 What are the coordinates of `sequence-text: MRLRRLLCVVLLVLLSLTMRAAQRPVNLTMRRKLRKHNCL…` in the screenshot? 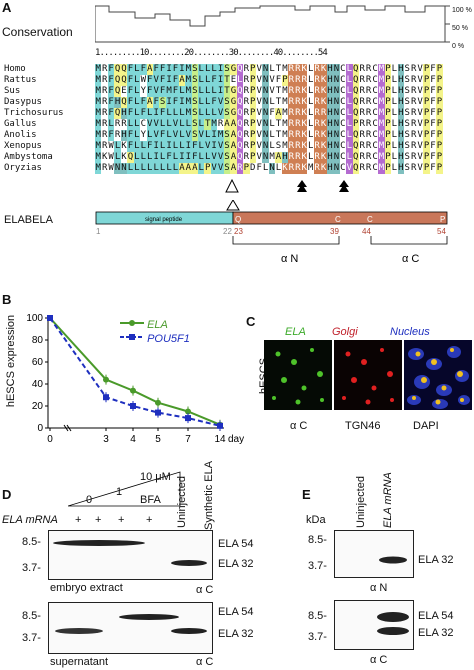 It's located at (269, 124).